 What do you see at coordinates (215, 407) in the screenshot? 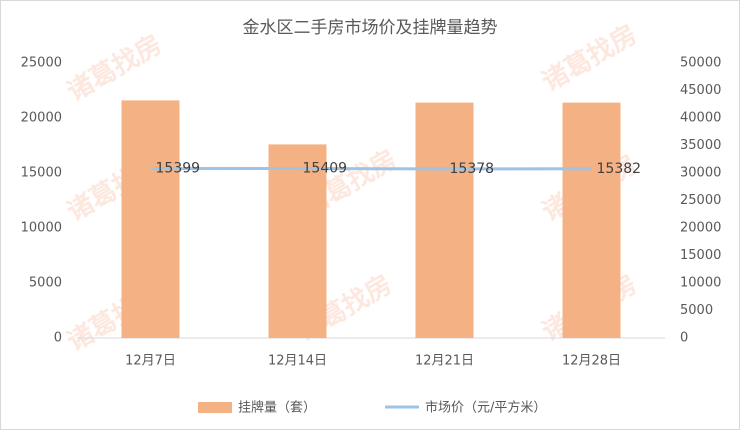
I see `legend-swatch` at bounding box center [215, 407].